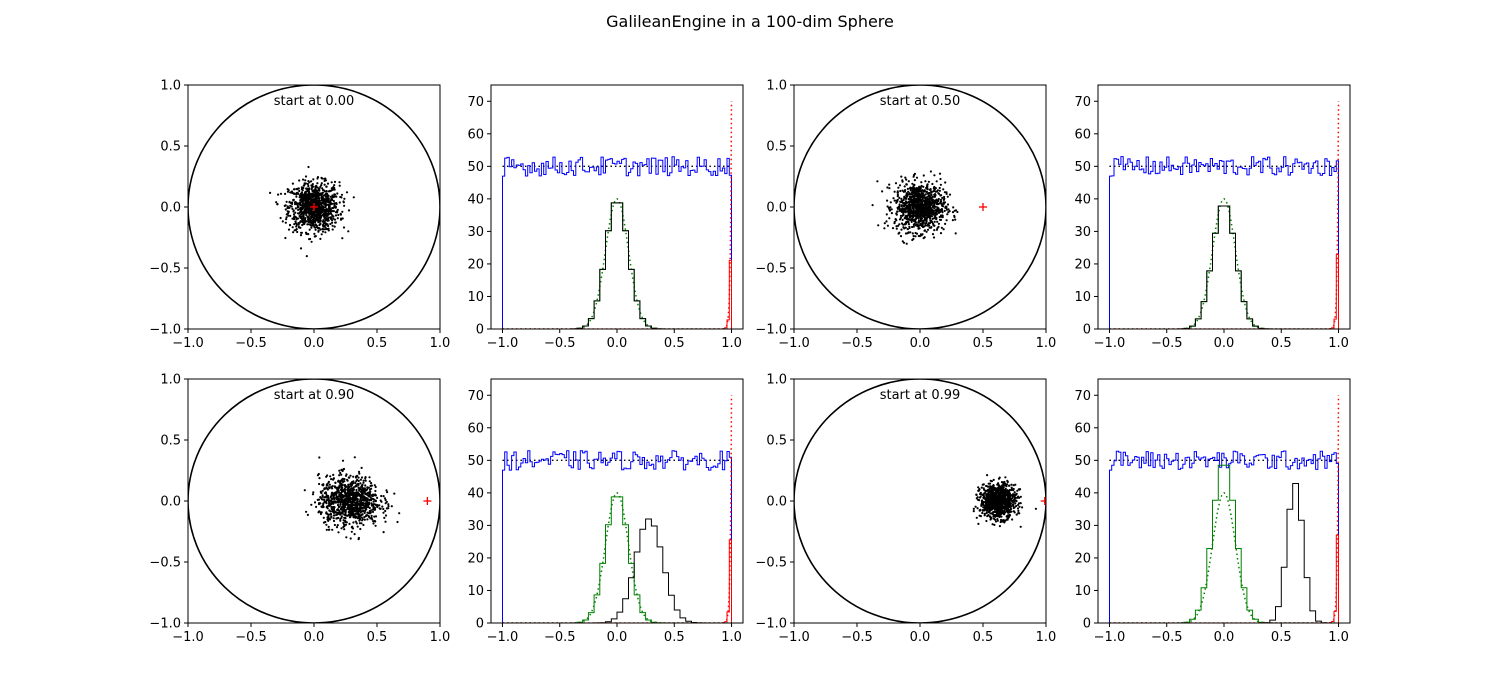  What do you see at coordinates (776, 147) in the screenshot?
I see `y-tick-label: 0.5` at bounding box center [776, 147].